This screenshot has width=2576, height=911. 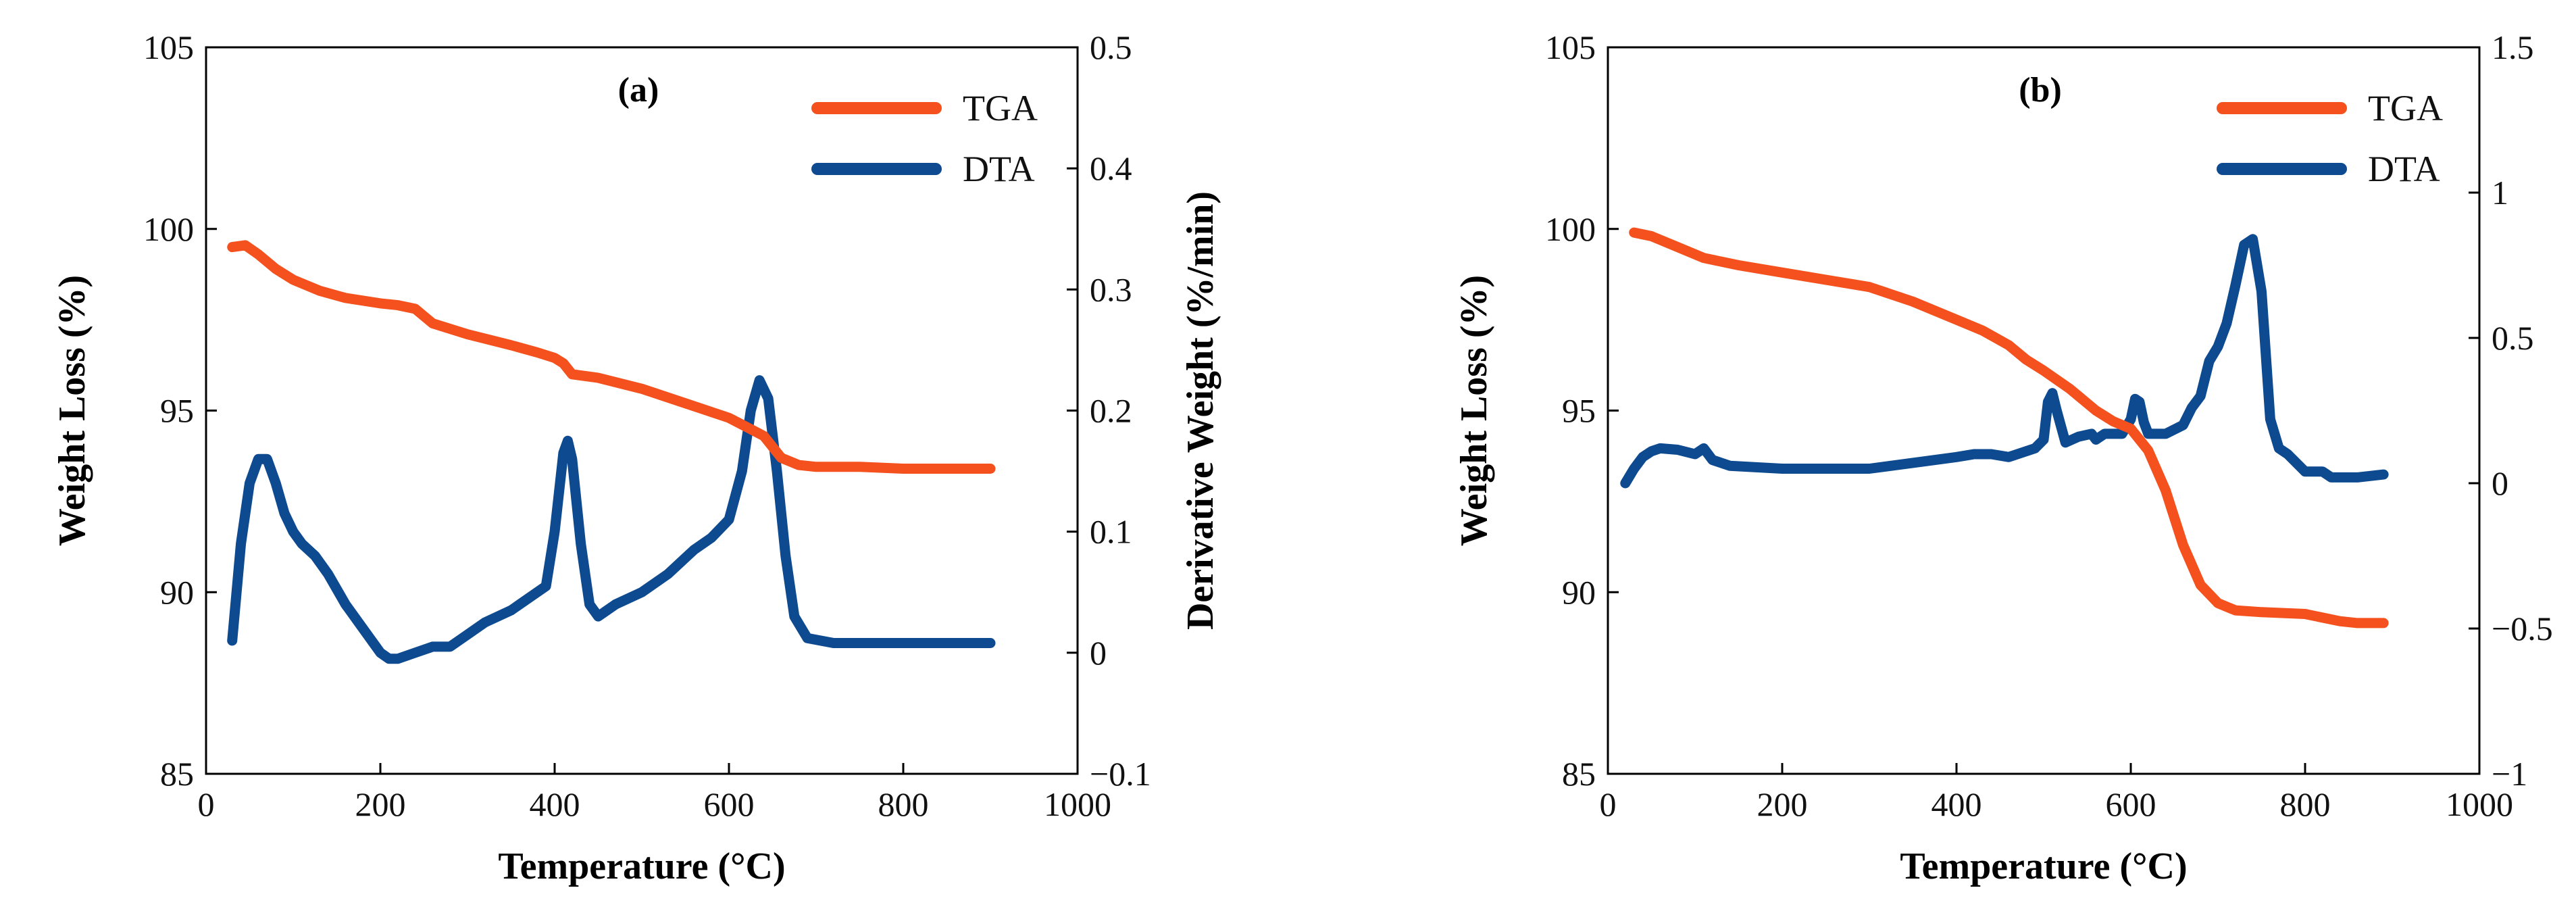 What do you see at coordinates (2040, 90) in the screenshot?
I see `panel-label: (b)` at bounding box center [2040, 90].